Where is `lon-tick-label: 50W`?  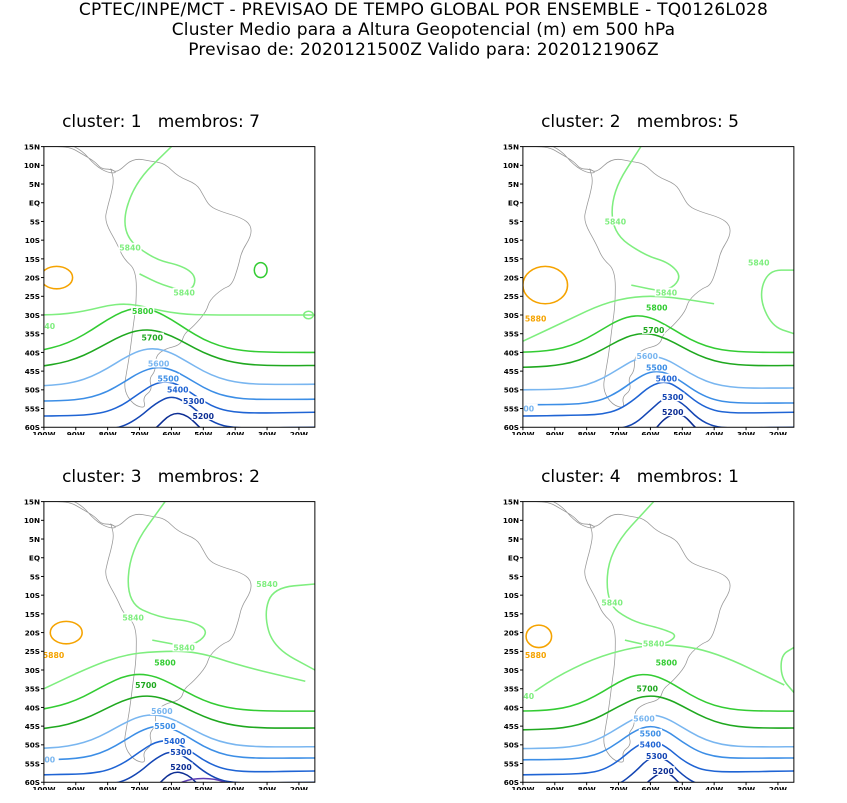
lon-tick-label: 50W is located at coordinates (682, 432).